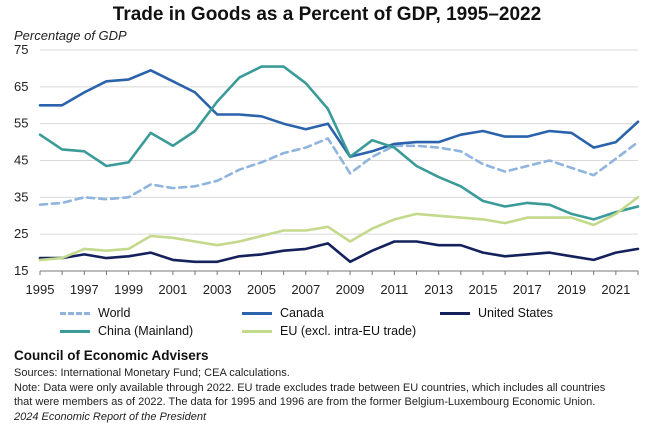 Image resolution: width=654 pixels, height=431 pixels. Describe the element at coordinates (438, 289) in the screenshot. I see `x-tick-label: 2013` at that location.